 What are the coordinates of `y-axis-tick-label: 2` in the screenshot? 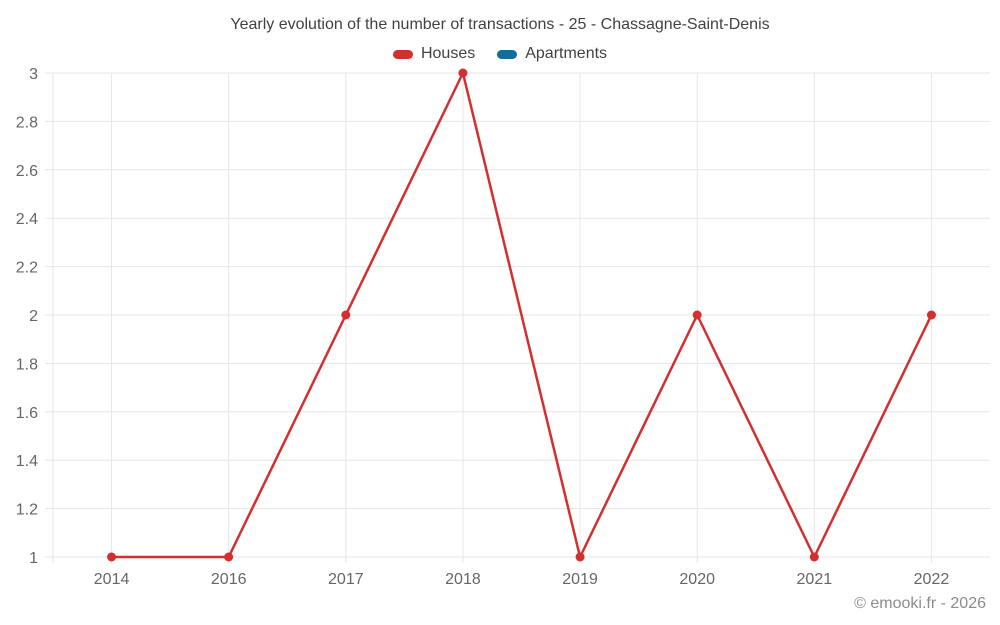 It's located at (33, 316).